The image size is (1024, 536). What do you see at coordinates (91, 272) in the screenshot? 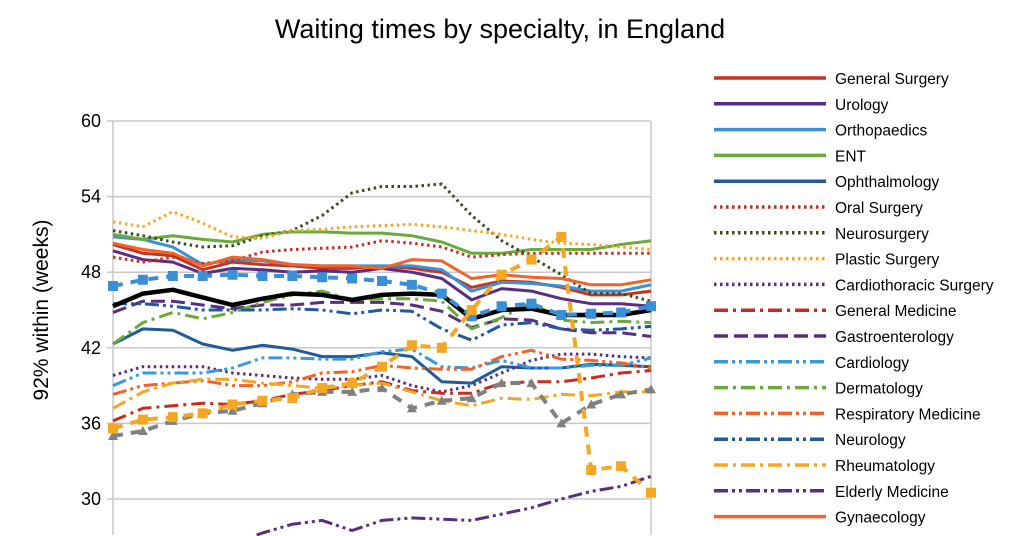
I see `y-tick-label: 48` at bounding box center [91, 272].